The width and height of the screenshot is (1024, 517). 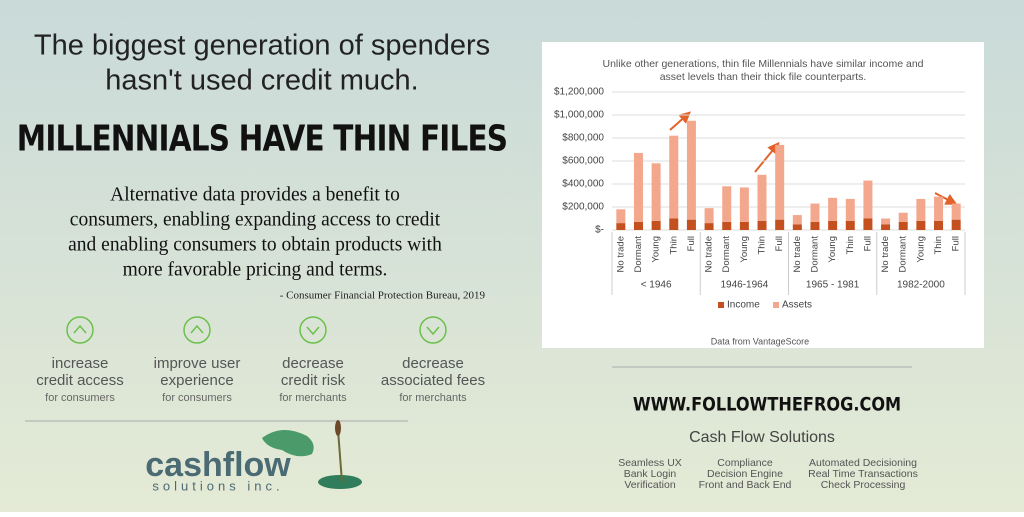 What do you see at coordinates (583, 138) in the screenshot?
I see `y-tick-label: $800,000` at bounding box center [583, 138].